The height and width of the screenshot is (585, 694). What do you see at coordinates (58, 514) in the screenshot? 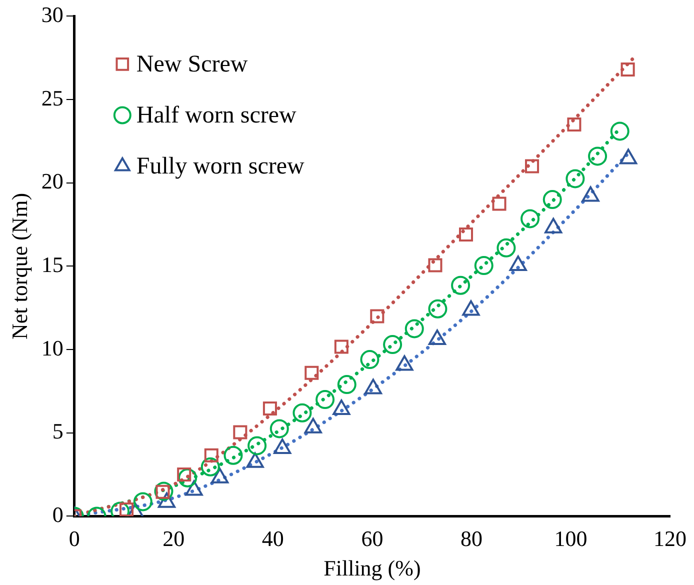
I see `y-tick-label: 0` at bounding box center [58, 514].